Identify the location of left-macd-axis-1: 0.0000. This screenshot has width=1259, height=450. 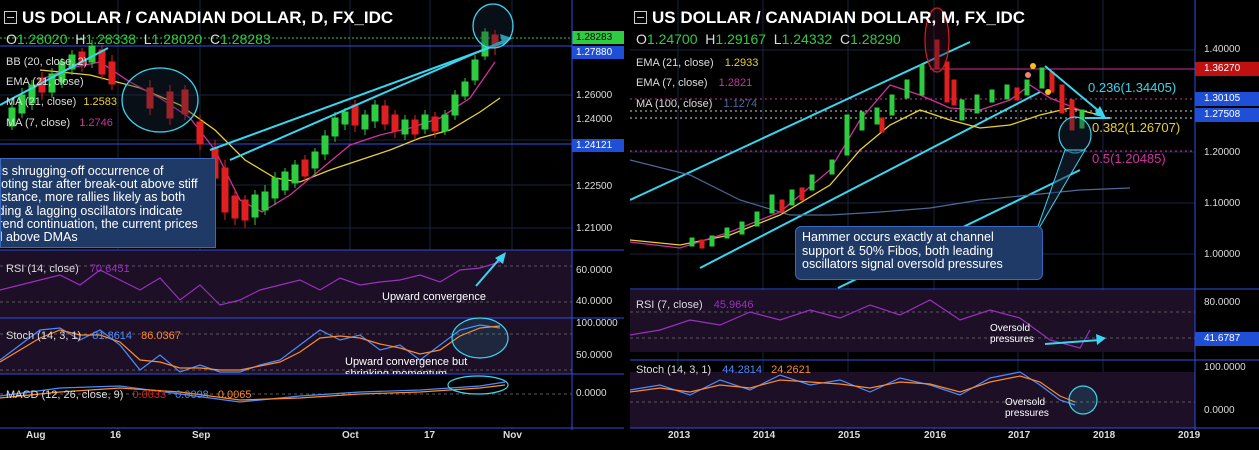
(591, 393).